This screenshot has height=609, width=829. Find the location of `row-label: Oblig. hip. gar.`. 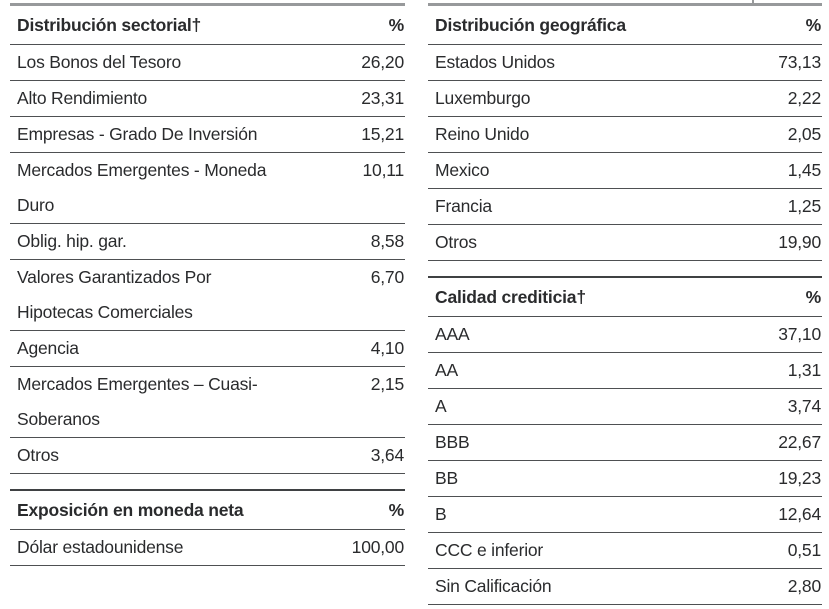

row-label: Oblig. hip. gar. is located at coordinates (72, 241).